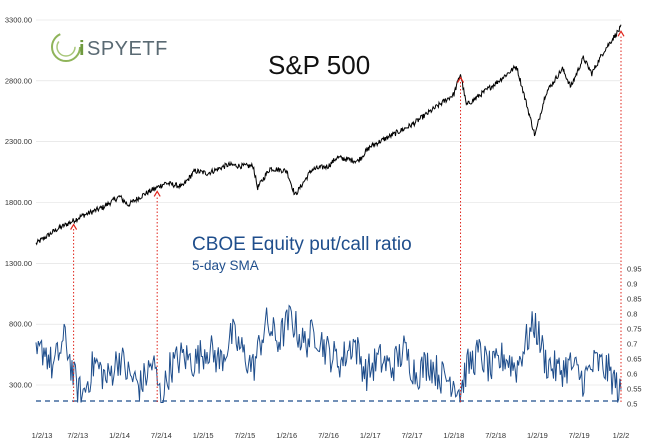 The width and height of the screenshot is (650, 447). Describe the element at coordinates (302, 244) in the screenshot. I see `put-call-title: CBOE Equity put/call ratio` at that location.